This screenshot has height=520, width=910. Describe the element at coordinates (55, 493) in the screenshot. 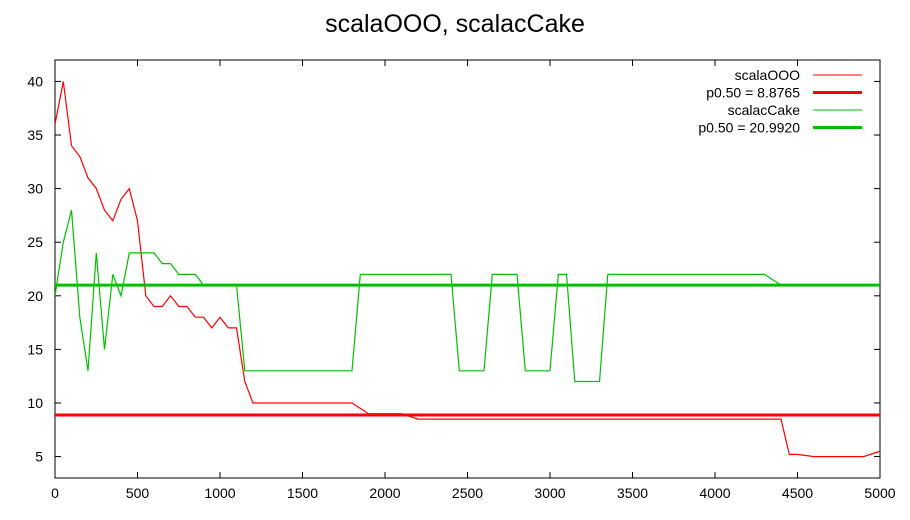

I see `x-tick-label: 0` at that location.